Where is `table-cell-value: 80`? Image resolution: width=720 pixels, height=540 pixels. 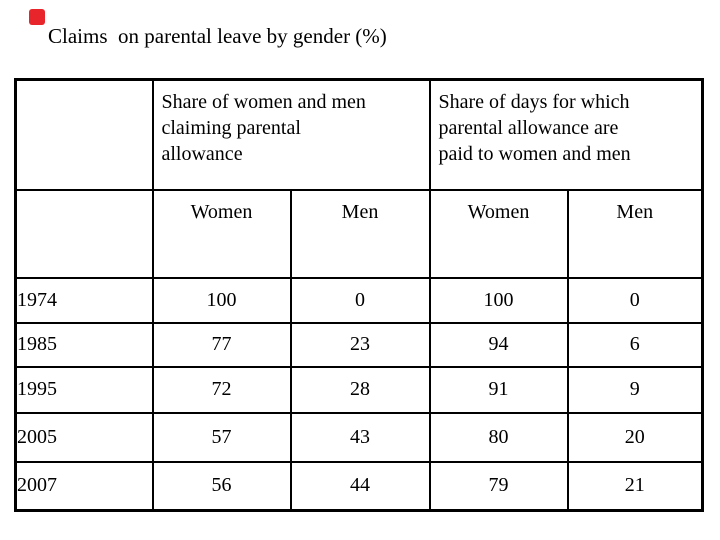 table-cell-value: 80 is located at coordinates (498, 437).